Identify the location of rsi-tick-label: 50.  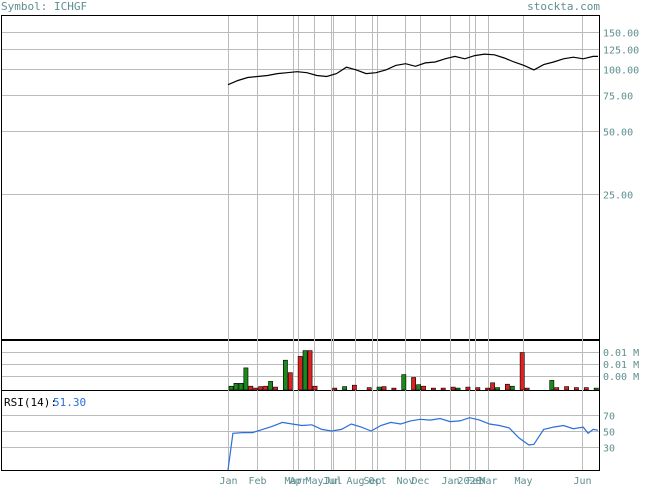
(609, 433).